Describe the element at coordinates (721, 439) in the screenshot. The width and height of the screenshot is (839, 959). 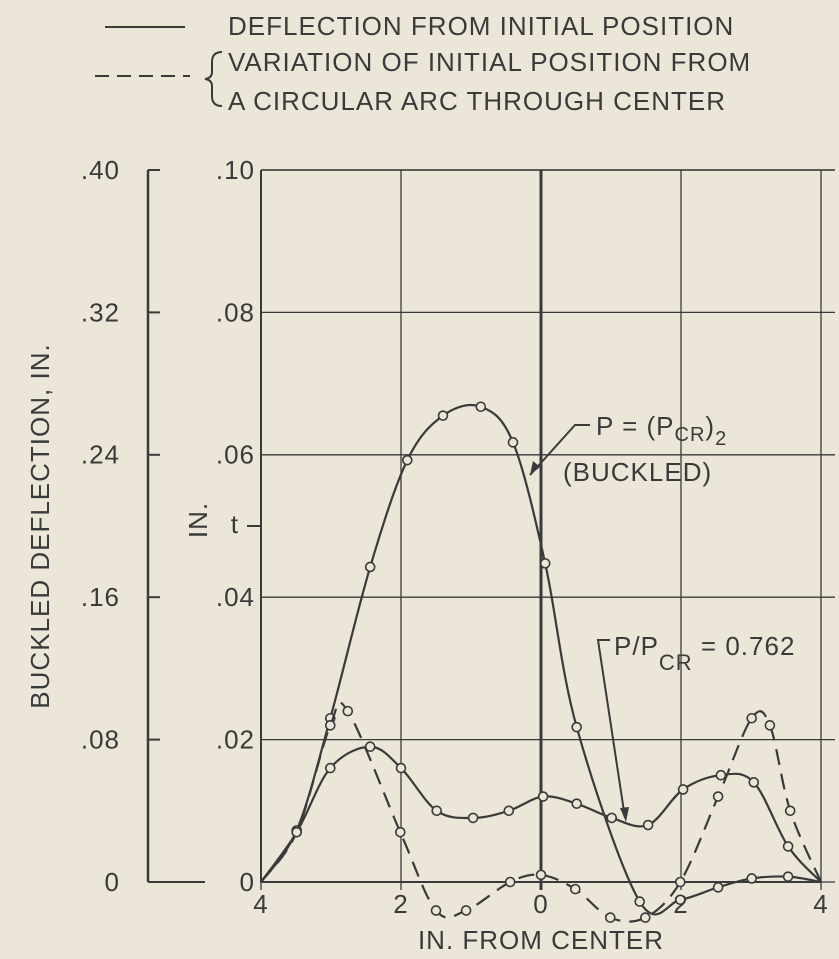
I see `annotation-part: 2` at that location.